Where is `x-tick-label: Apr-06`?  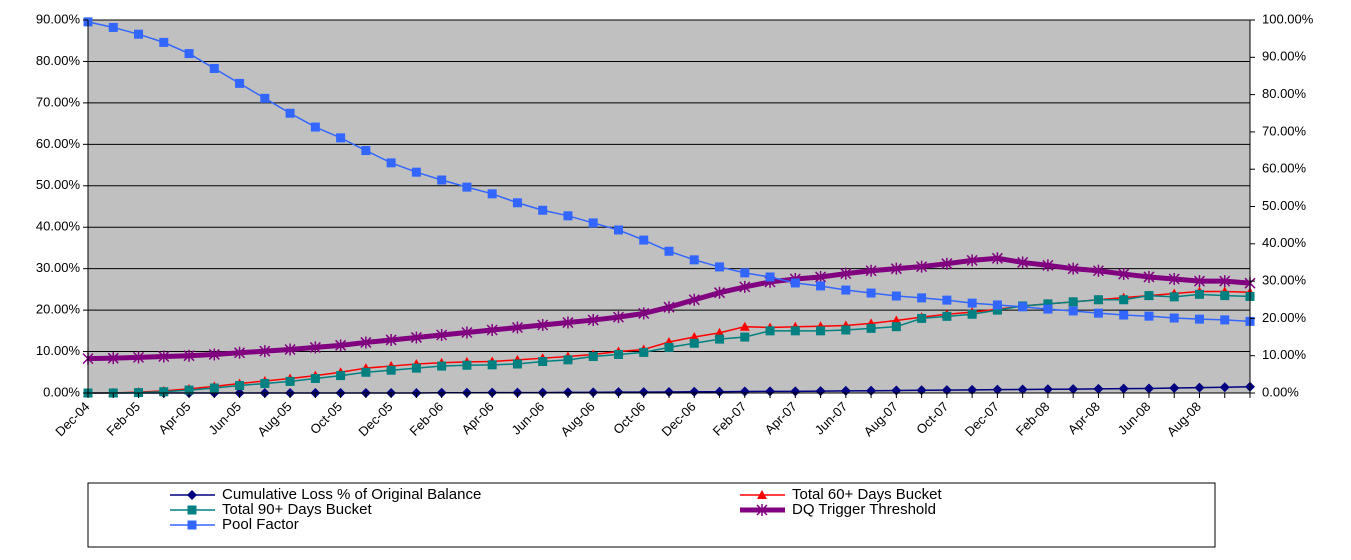 x-tick-label: Apr-06 is located at coordinates (478, 418).